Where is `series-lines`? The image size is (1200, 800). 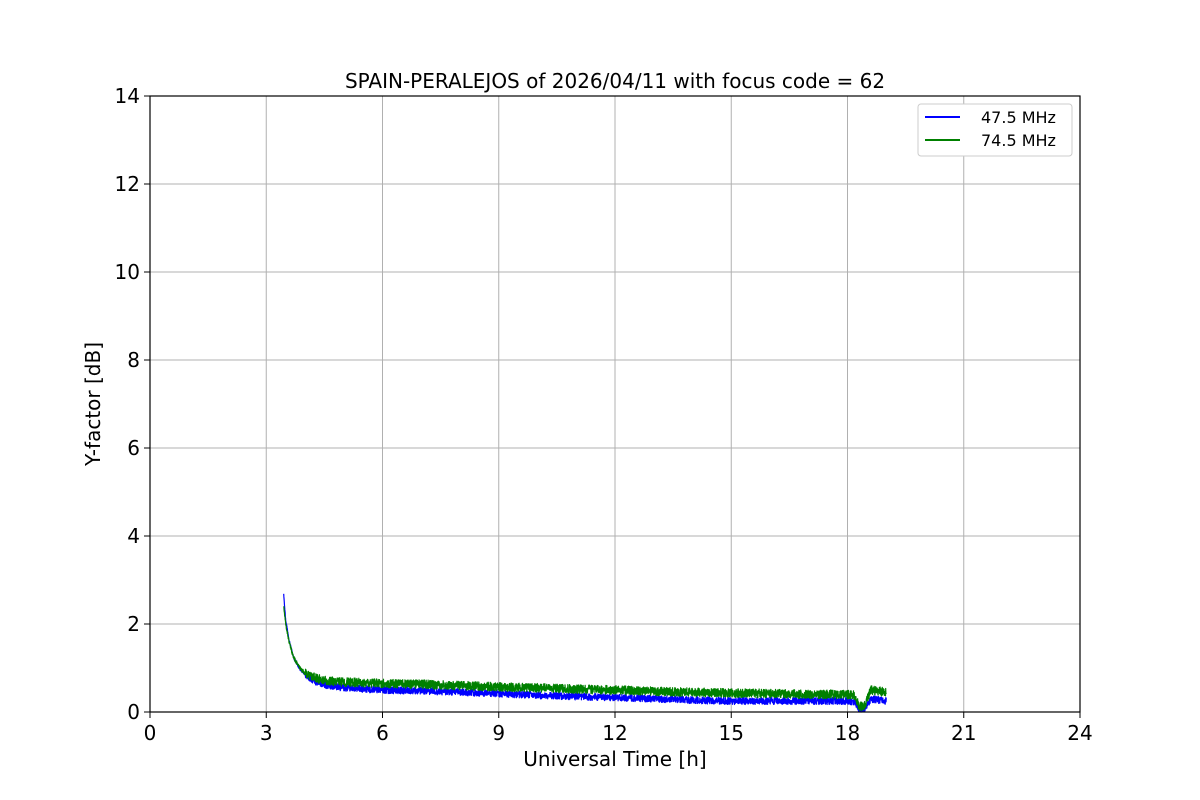 series-lines is located at coordinates (585, 653).